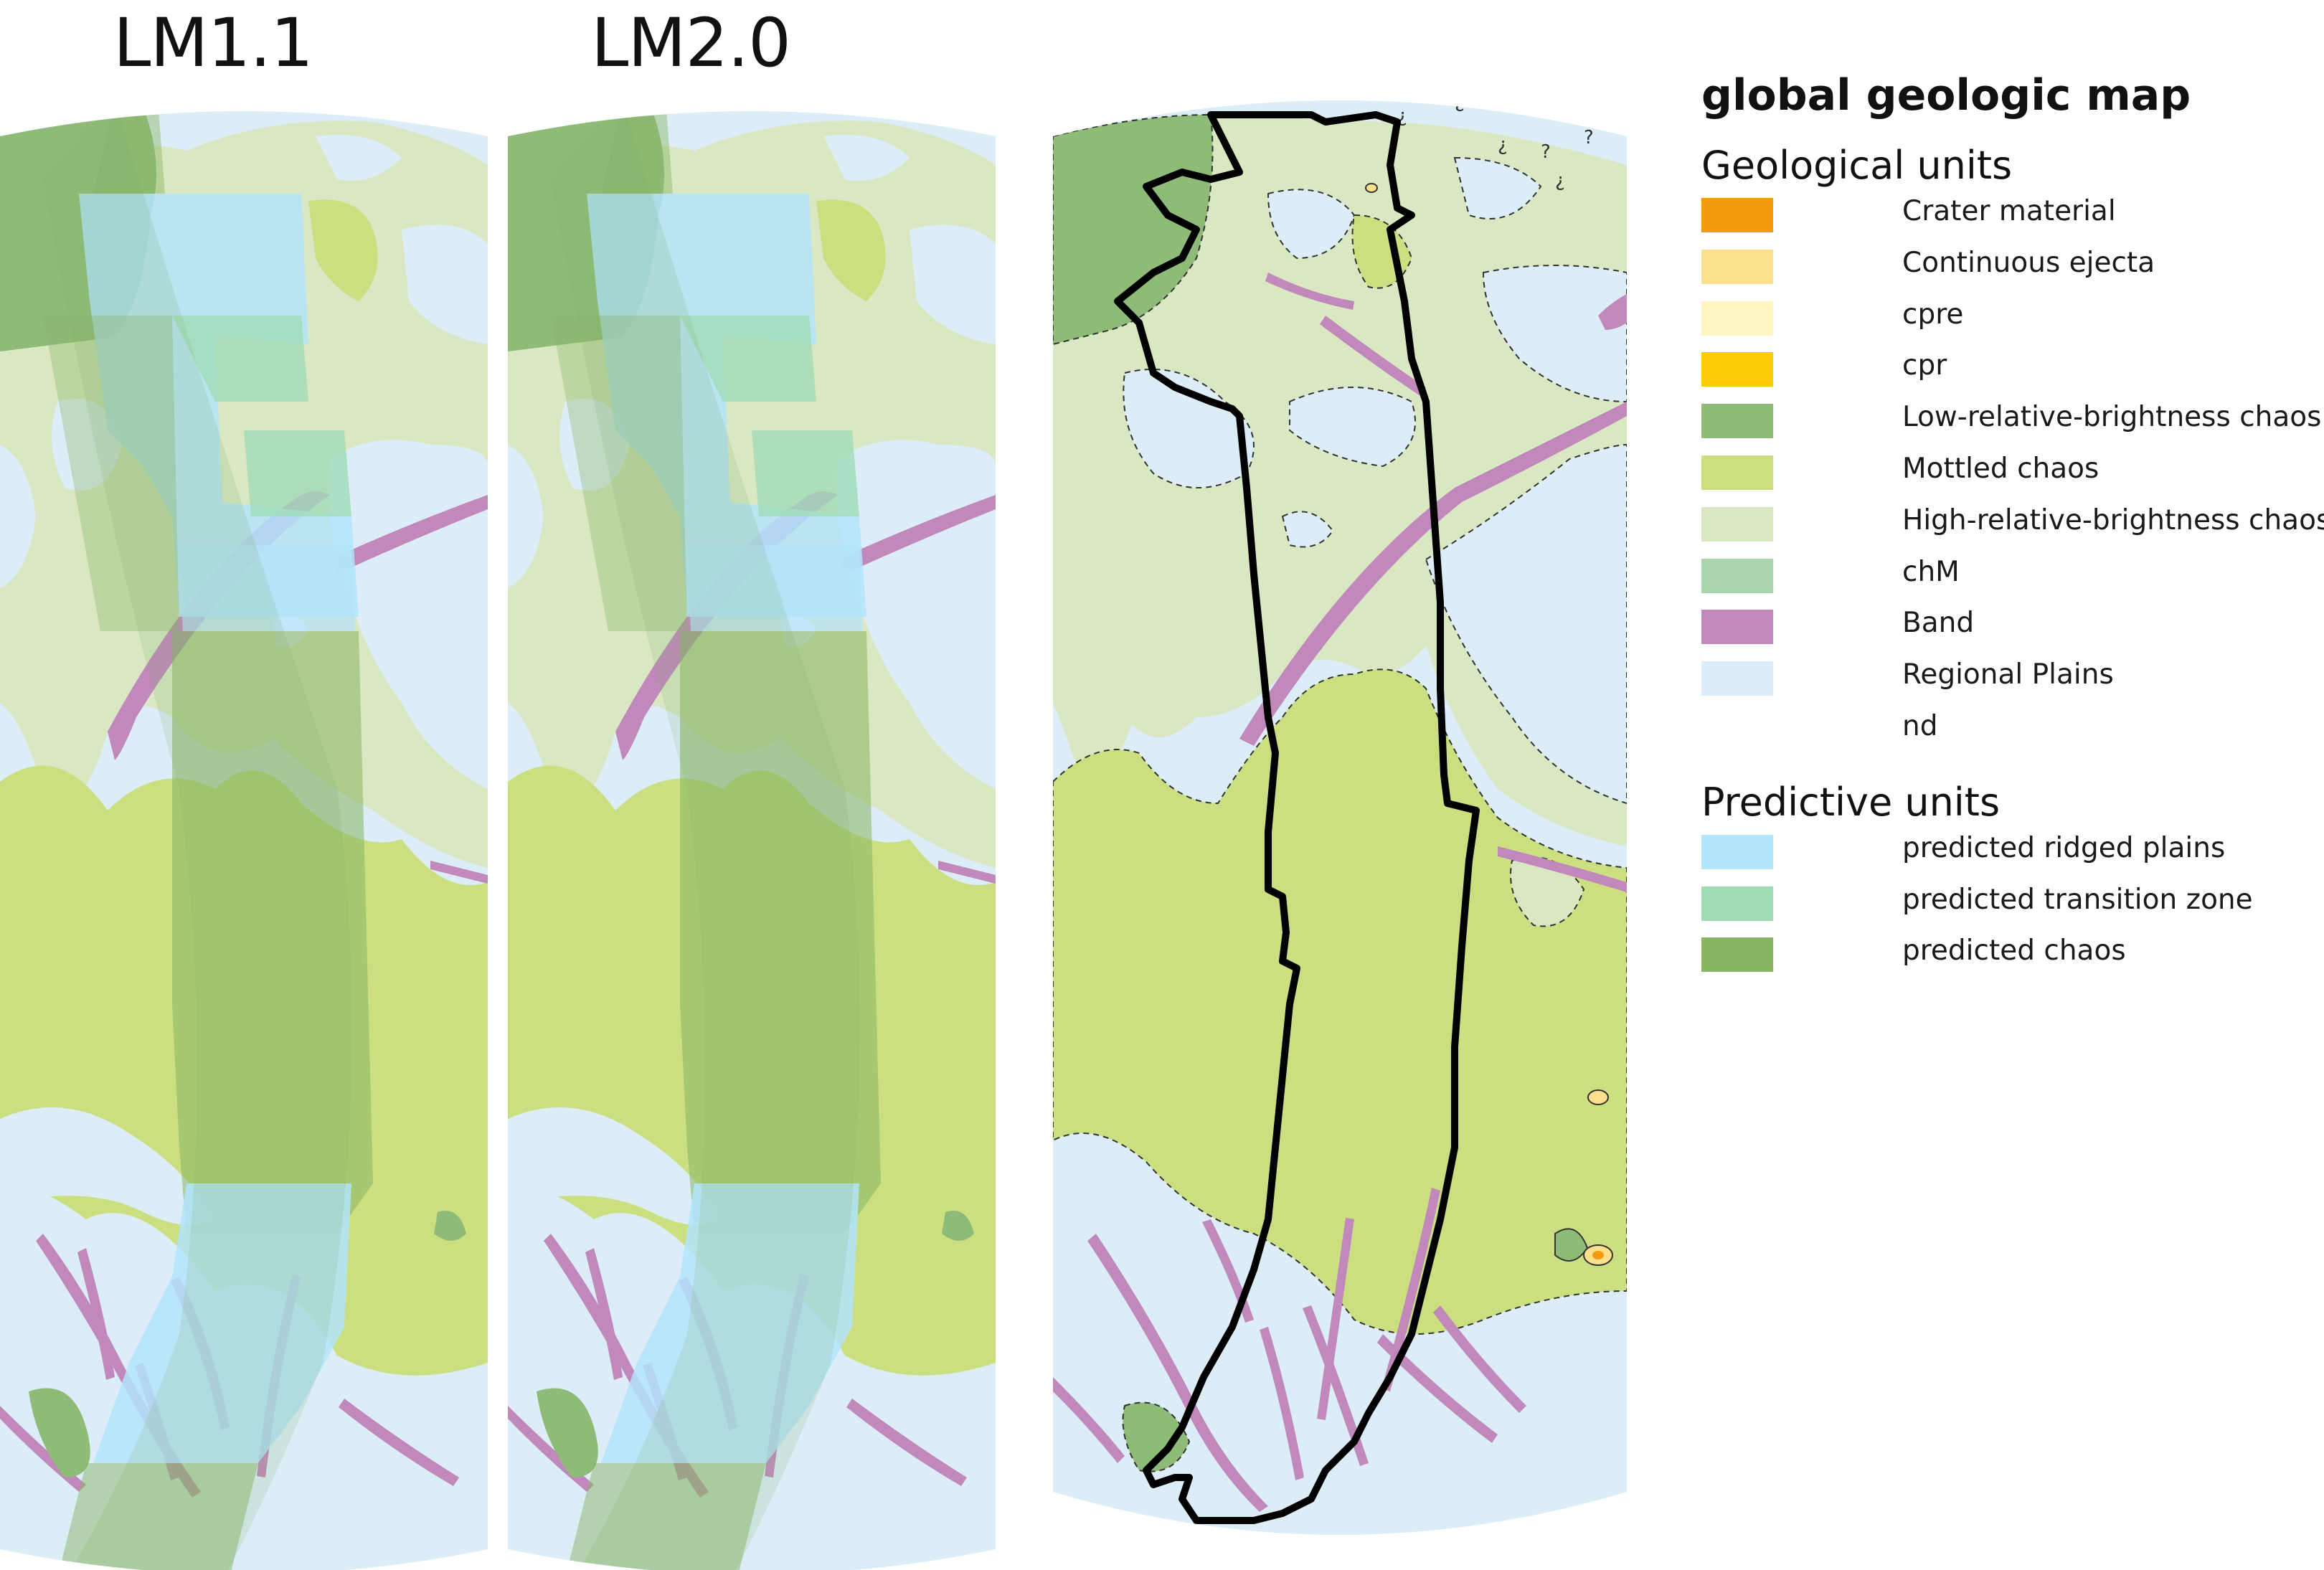 The width and height of the screenshot is (2324, 1570). Describe the element at coordinates (2064, 847) in the screenshot. I see `legend-label: predicted ridged plains` at that location.